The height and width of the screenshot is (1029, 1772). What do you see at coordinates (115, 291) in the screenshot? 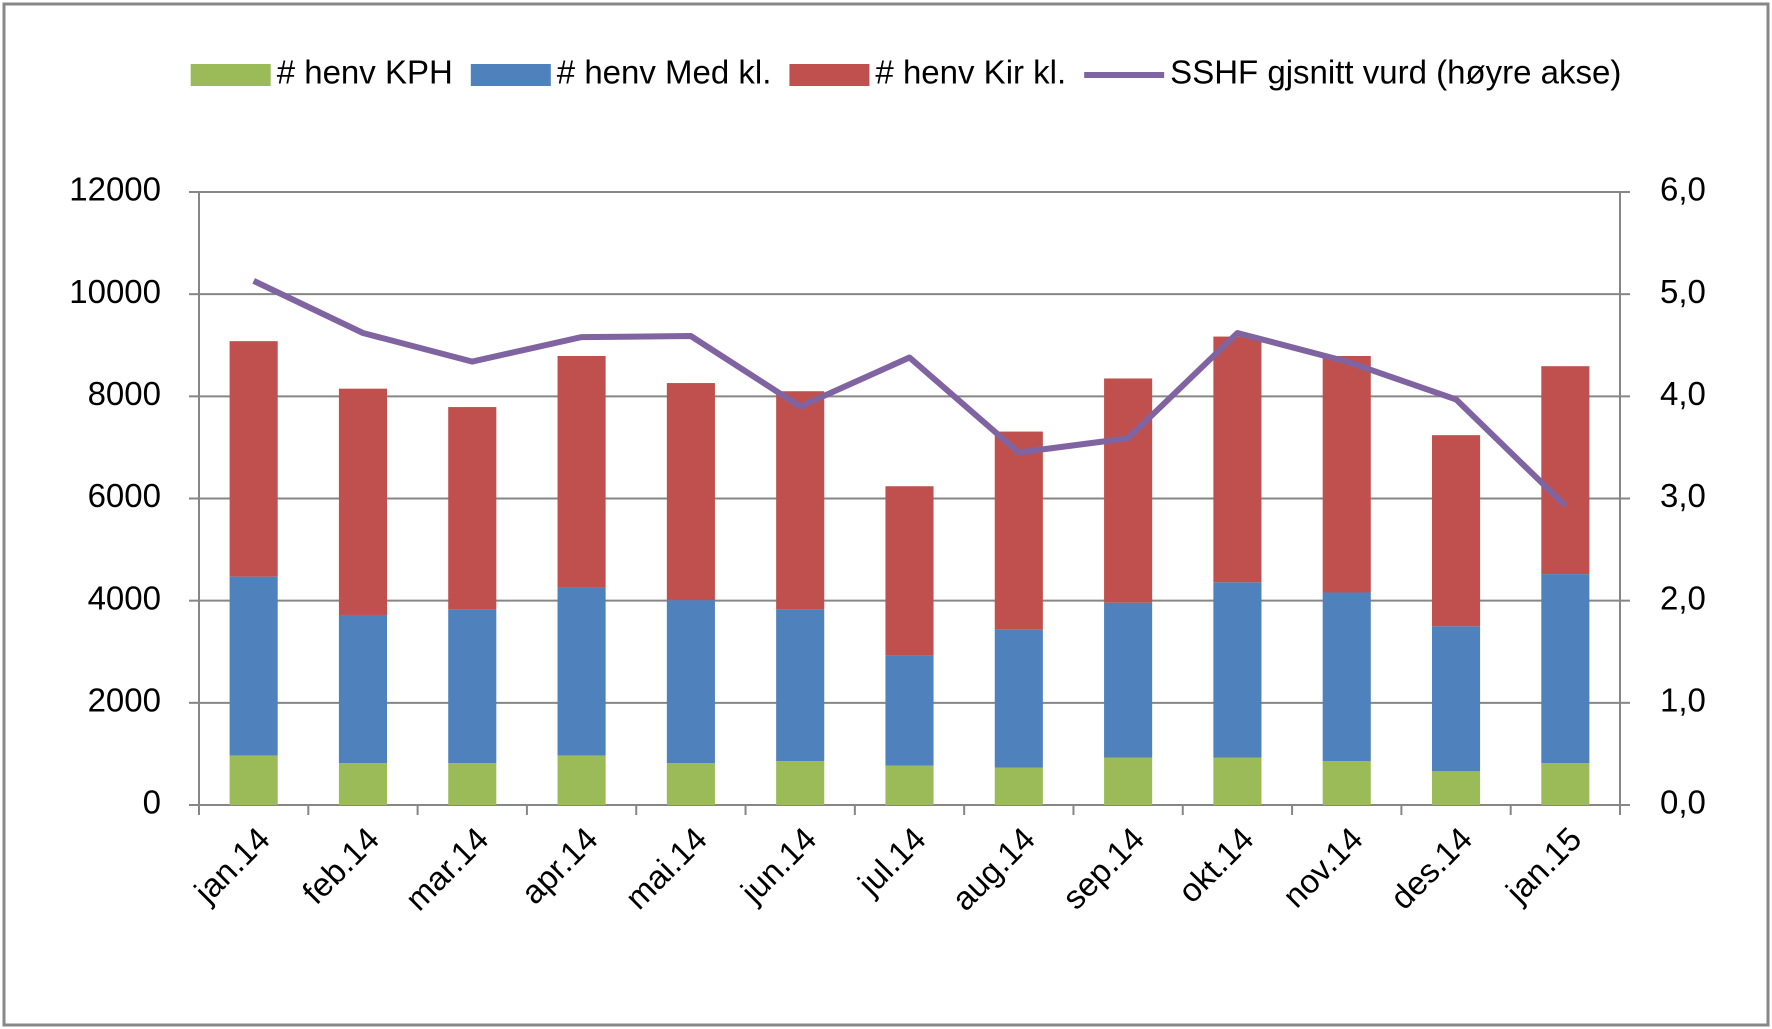
I see `y-tick-label: 10000` at bounding box center [115, 291].